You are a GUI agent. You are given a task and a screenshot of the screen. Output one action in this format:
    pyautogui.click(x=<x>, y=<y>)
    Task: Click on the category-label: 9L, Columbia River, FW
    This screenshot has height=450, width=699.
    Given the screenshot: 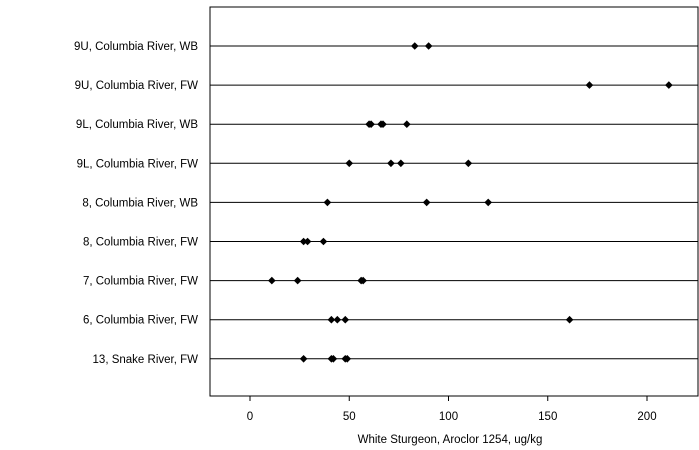 What is the action you would take?
    pyautogui.click(x=138, y=164)
    